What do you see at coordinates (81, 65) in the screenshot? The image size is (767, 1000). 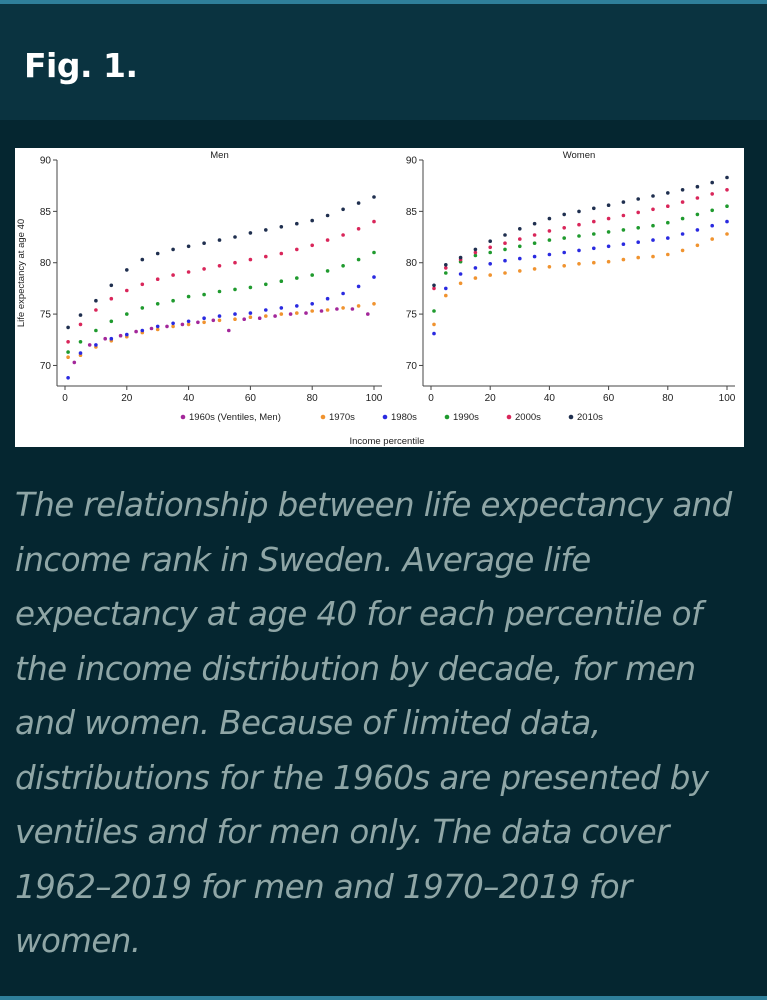 I see `figure-label: Fig. 1.` at bounding box center [81, 65].